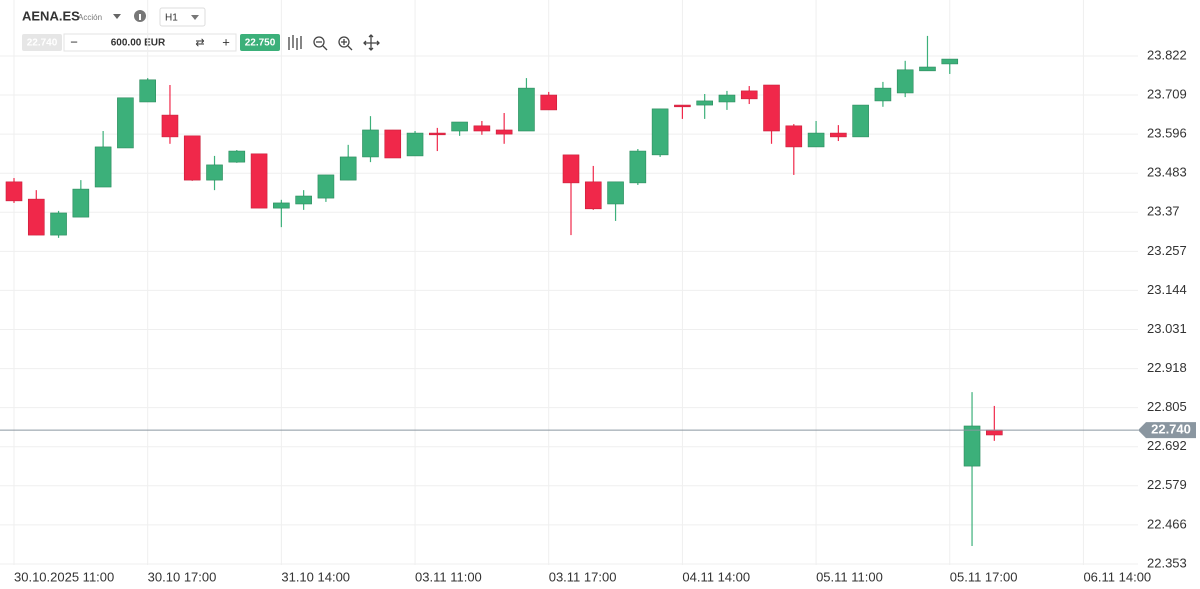 This screenshot has height=589, width=1200. What do you see at coordinates (1167, 250) in the screenshot?
I see `y-tick-label: 23.257` at bounding box center [1167, 250].